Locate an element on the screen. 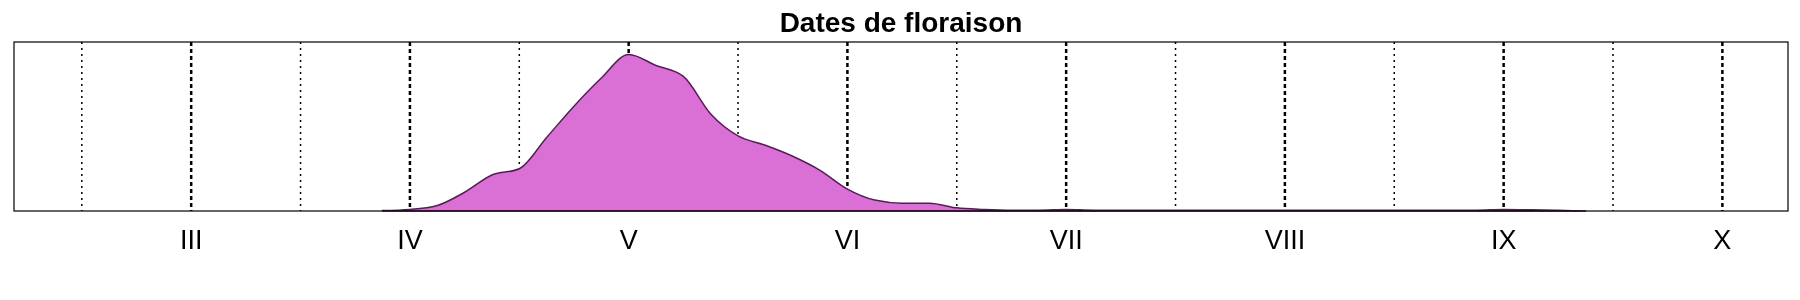 The height and width of the screenshot is (300, 1800). x-tick-label: VII is located at coordinates (1066, 240).